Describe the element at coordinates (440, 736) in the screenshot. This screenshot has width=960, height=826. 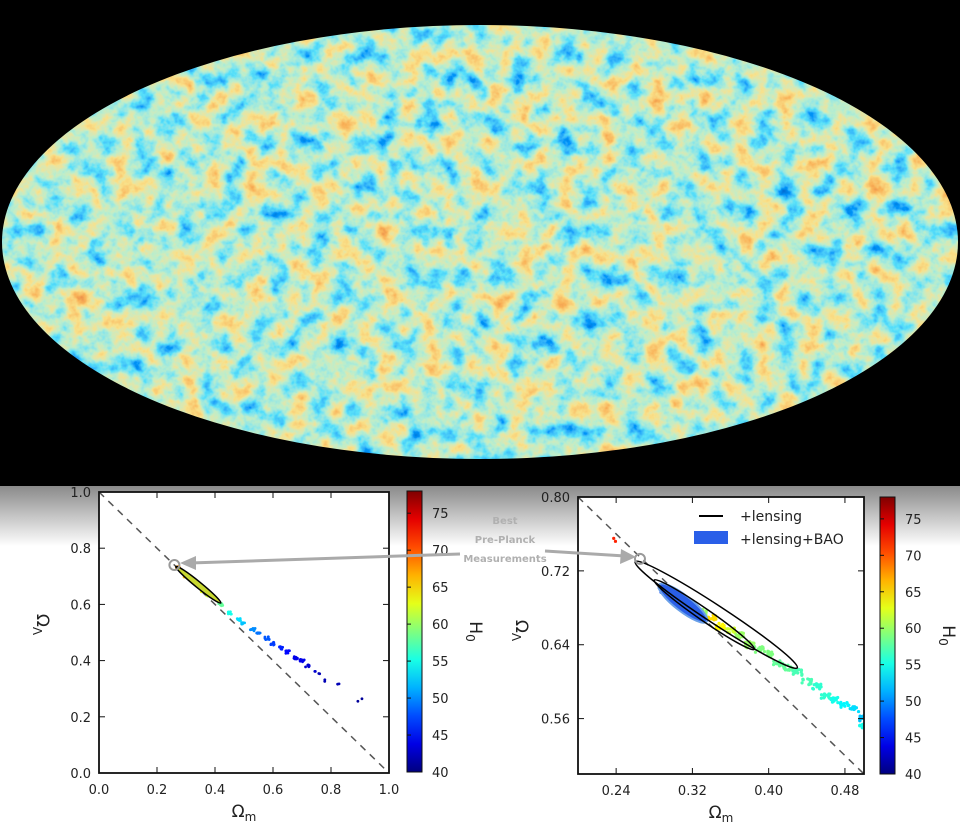
I see `colorbar-tick-label: 45` at that location.